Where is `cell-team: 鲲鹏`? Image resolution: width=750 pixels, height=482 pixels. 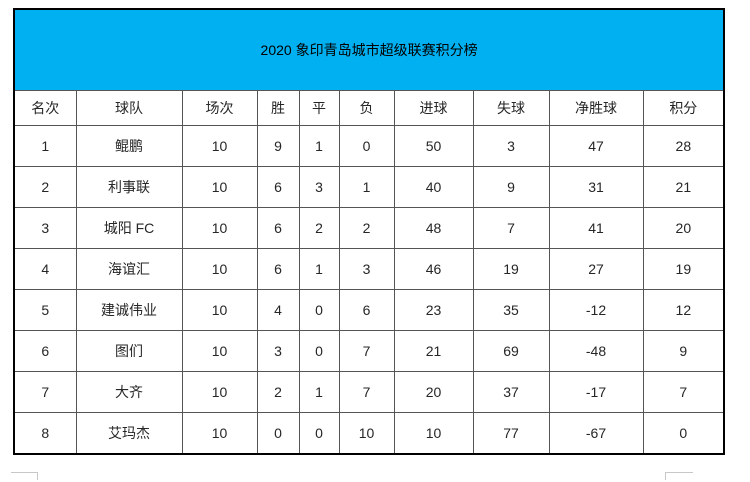 cell-team: 鲲鹏 is located at coordinates (129, 146).